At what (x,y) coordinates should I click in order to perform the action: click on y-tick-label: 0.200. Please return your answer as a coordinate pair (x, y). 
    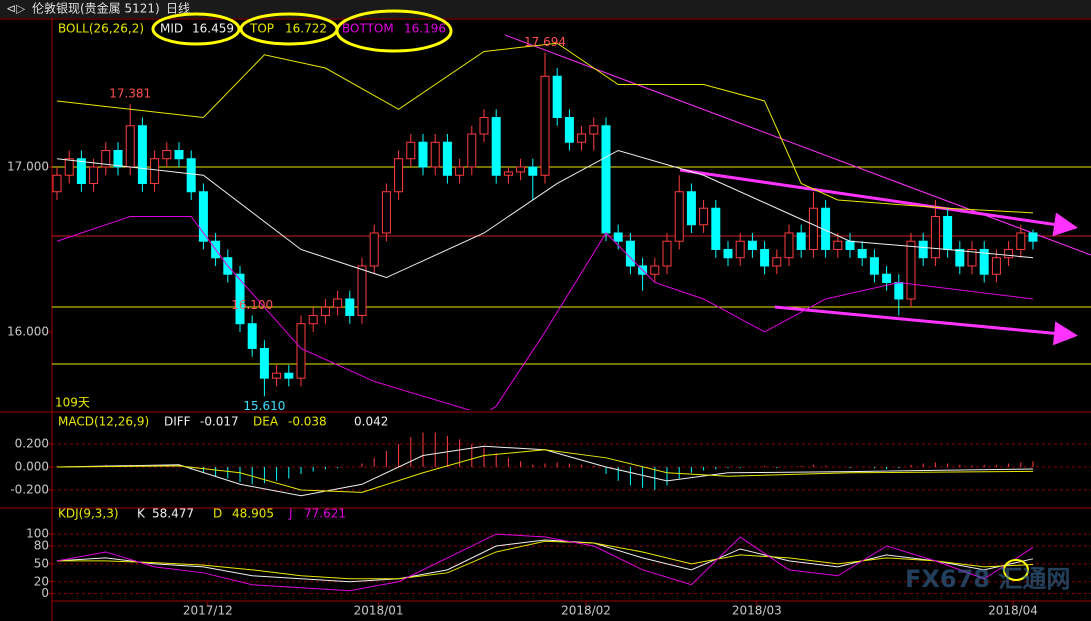
    Looking at the image, I should click on (32, 443).